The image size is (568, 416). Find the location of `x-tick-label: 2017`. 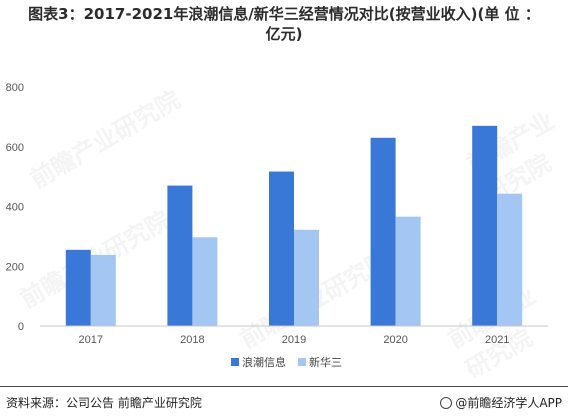

x-tick-label: 2017 is located at coordinates (91, 340).